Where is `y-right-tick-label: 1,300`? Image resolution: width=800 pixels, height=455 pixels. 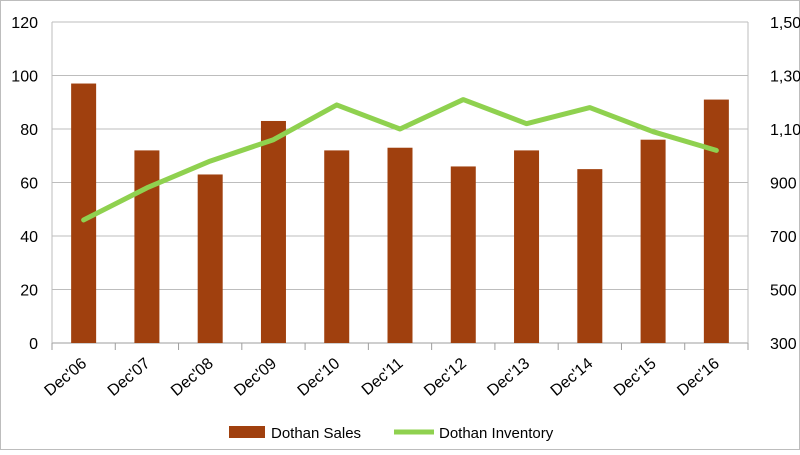 y-right-tick-label: 1,300 is located at coordinates (785, 77).